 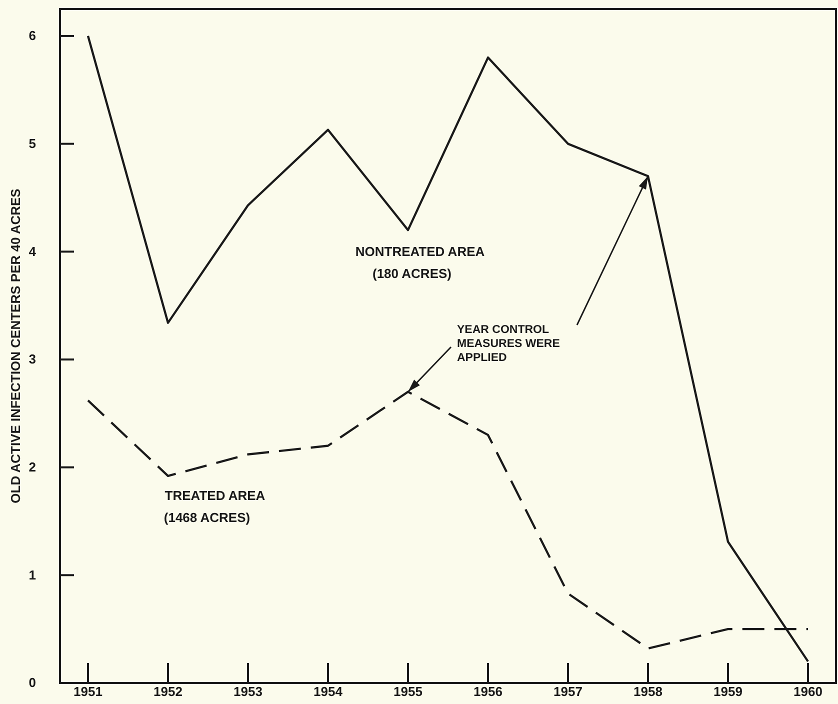 I want to click on annotation: YEAR CONTROL MEASURES WERE APPLIED, so click(x=508, y=344).